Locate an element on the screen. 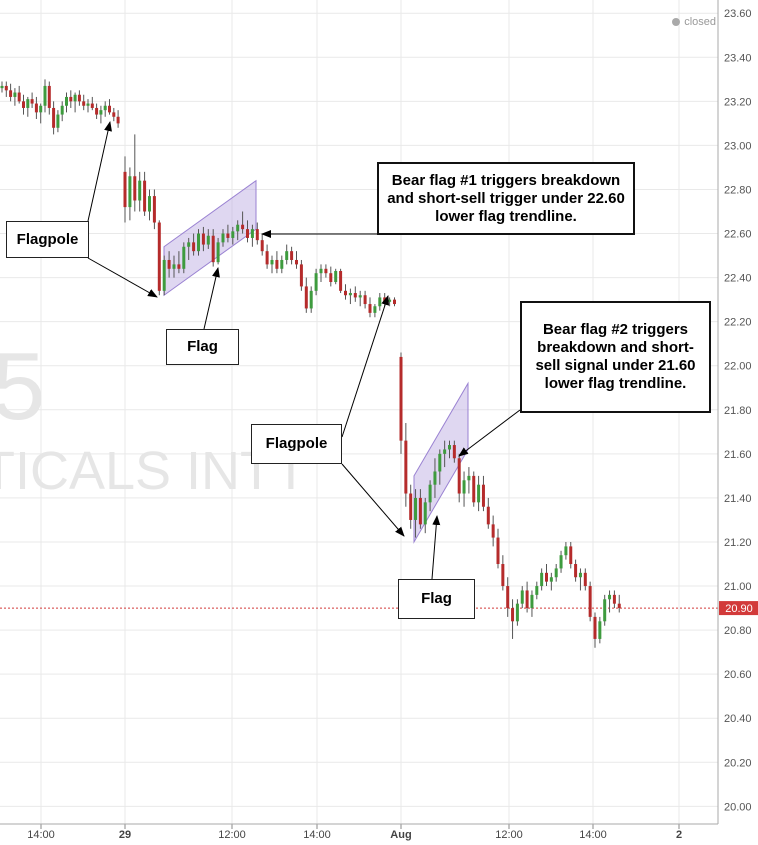  y-tick-label: 23.20 is located at coordinates (738, 102).